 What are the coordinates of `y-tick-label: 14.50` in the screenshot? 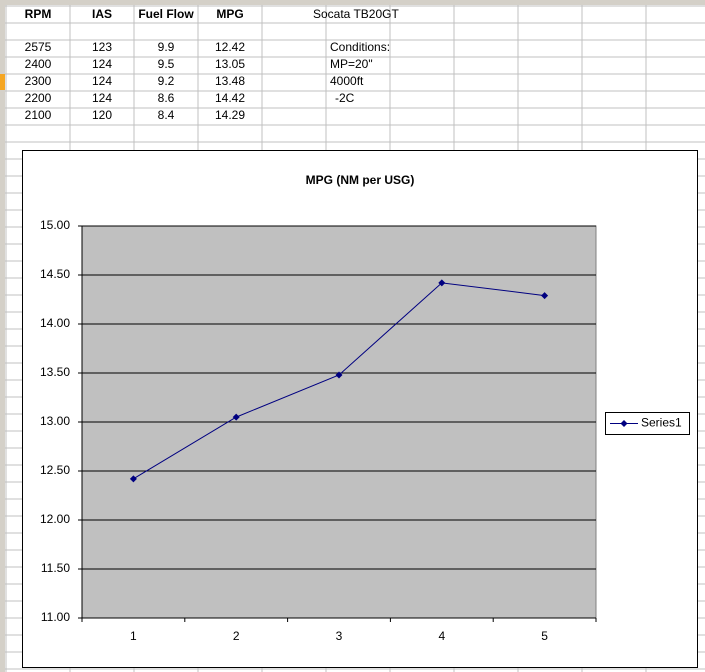 It's located at (55, 274).